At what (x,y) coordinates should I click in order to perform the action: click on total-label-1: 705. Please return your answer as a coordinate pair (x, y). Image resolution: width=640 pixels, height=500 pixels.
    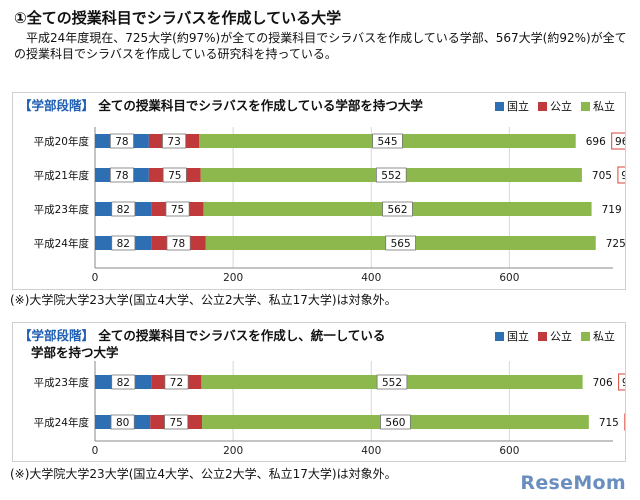
    Looking at the image, I should click on (602, 176).